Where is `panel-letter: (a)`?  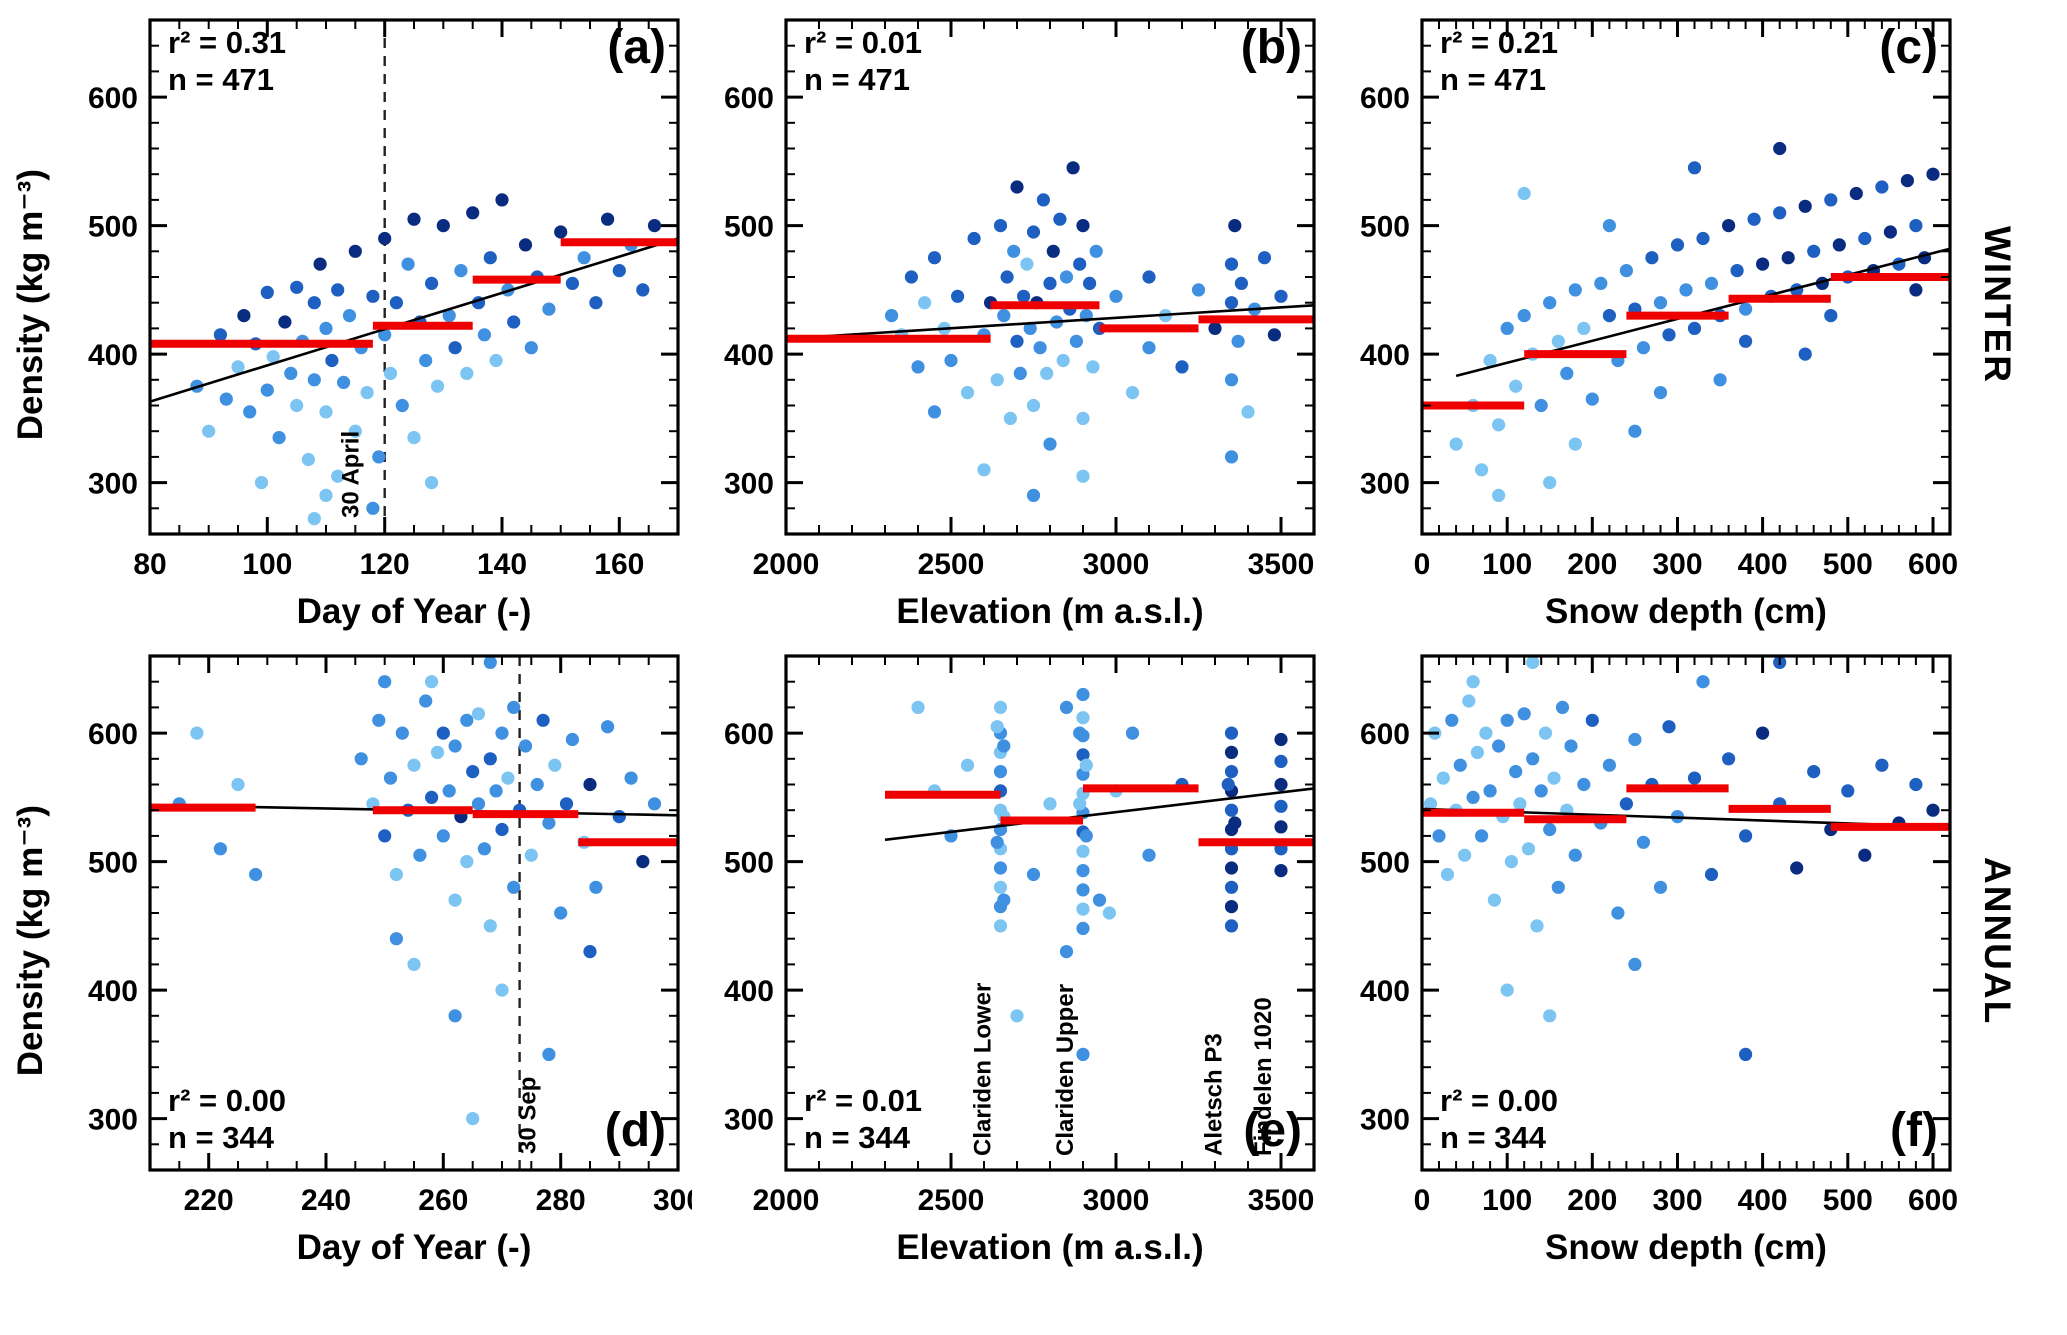
panel-letter: (a) is located at coordinates (636, 47).